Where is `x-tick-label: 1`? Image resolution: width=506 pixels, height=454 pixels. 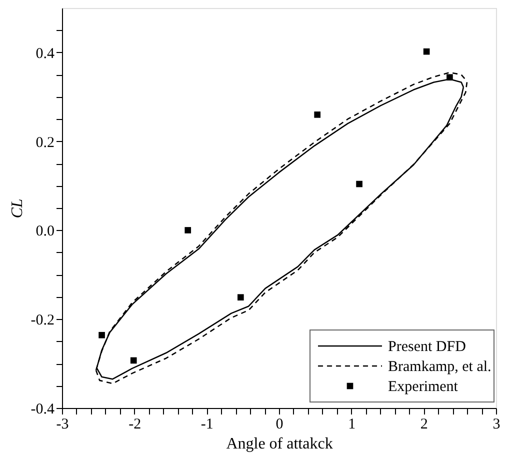 x-tick-label: 1 is located at coordinates (352, 424).